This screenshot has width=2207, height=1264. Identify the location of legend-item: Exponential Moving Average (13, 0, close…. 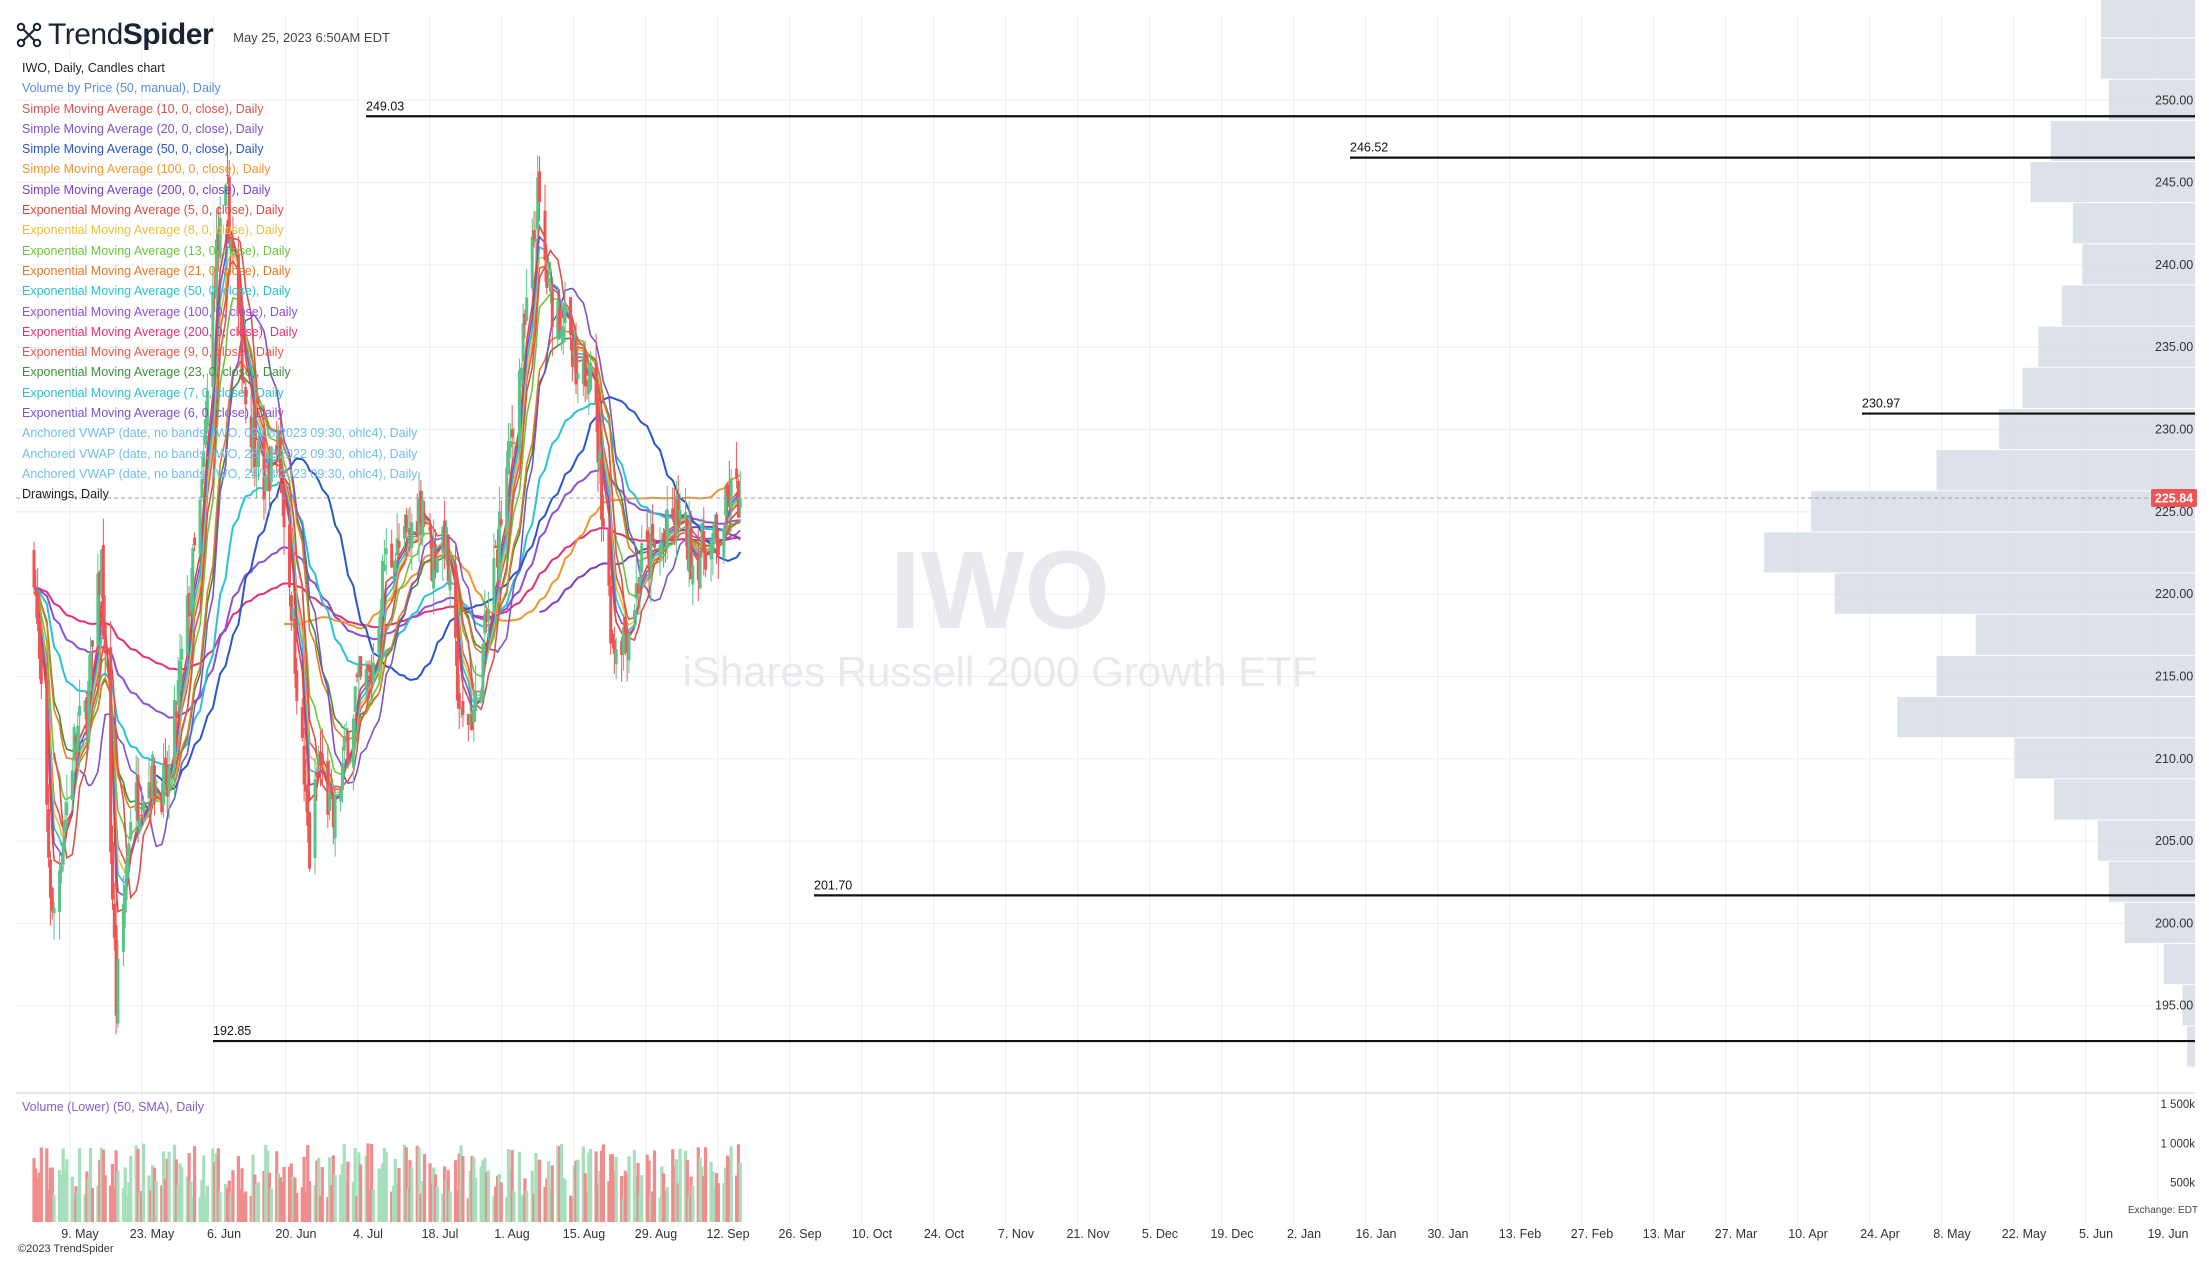
(156, 250).